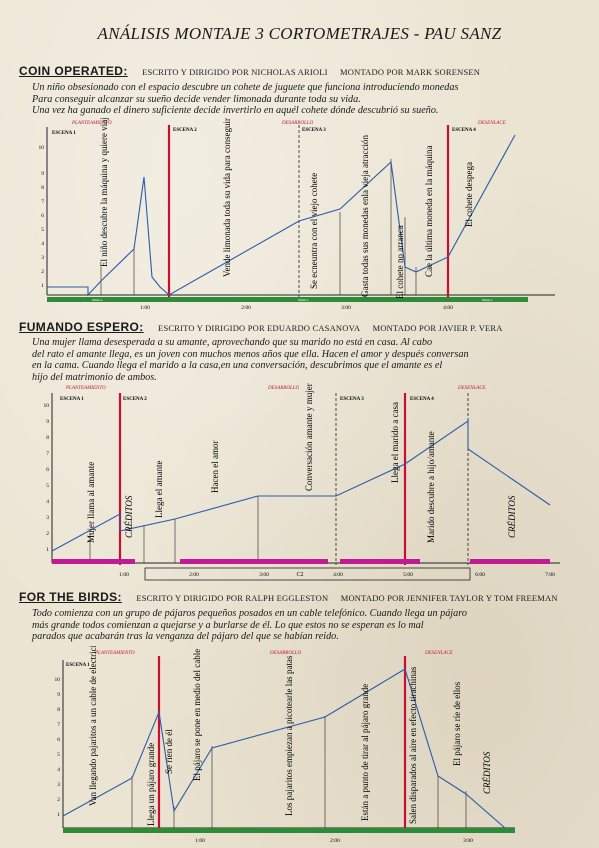  I want to click on annotation: El pájaro se pone en medio del cable, so click(197, 715).